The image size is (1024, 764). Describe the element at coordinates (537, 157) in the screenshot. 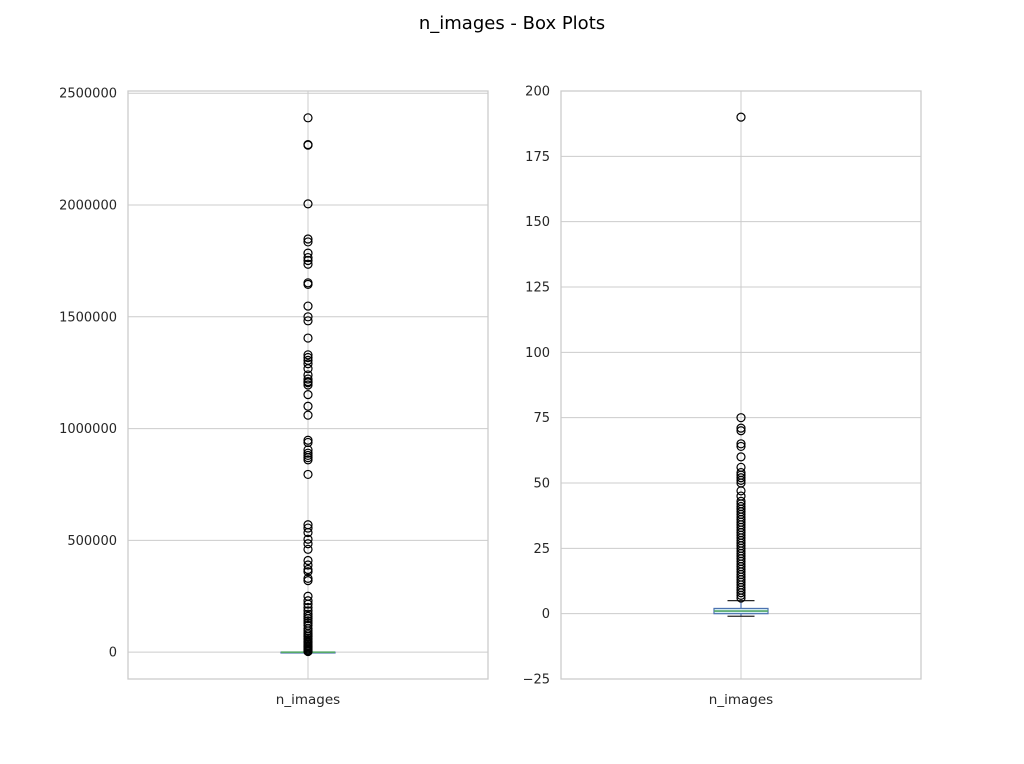

I see `y-tick-label: 175` at that location.